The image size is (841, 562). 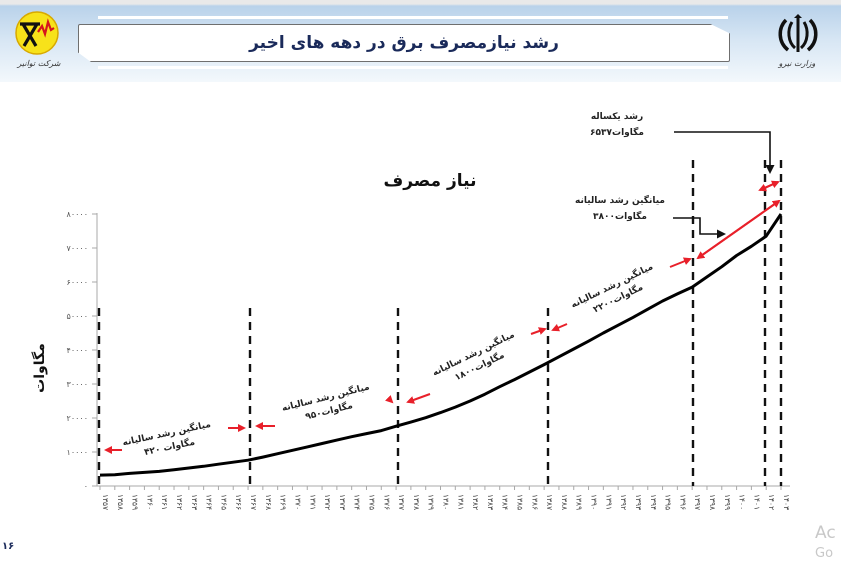 What do you see at coordinates (608, 502) in the screenshot?
I see `x-tick: ۱۳۹۱` at bounding box center [608, 502].